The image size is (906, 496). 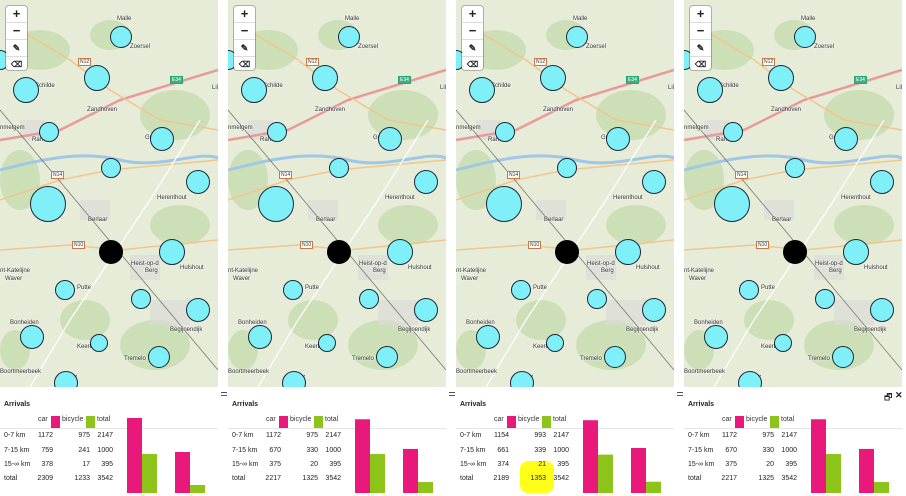 I want to click on restore-icon: 🗗, so click(x=888, y=397).